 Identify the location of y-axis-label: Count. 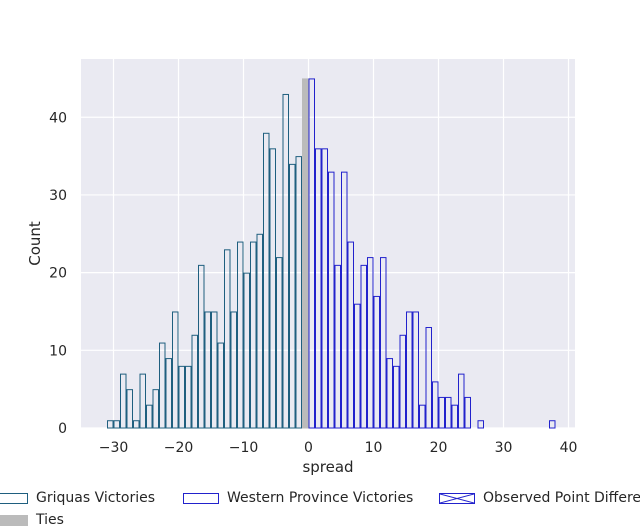
(35, 243).